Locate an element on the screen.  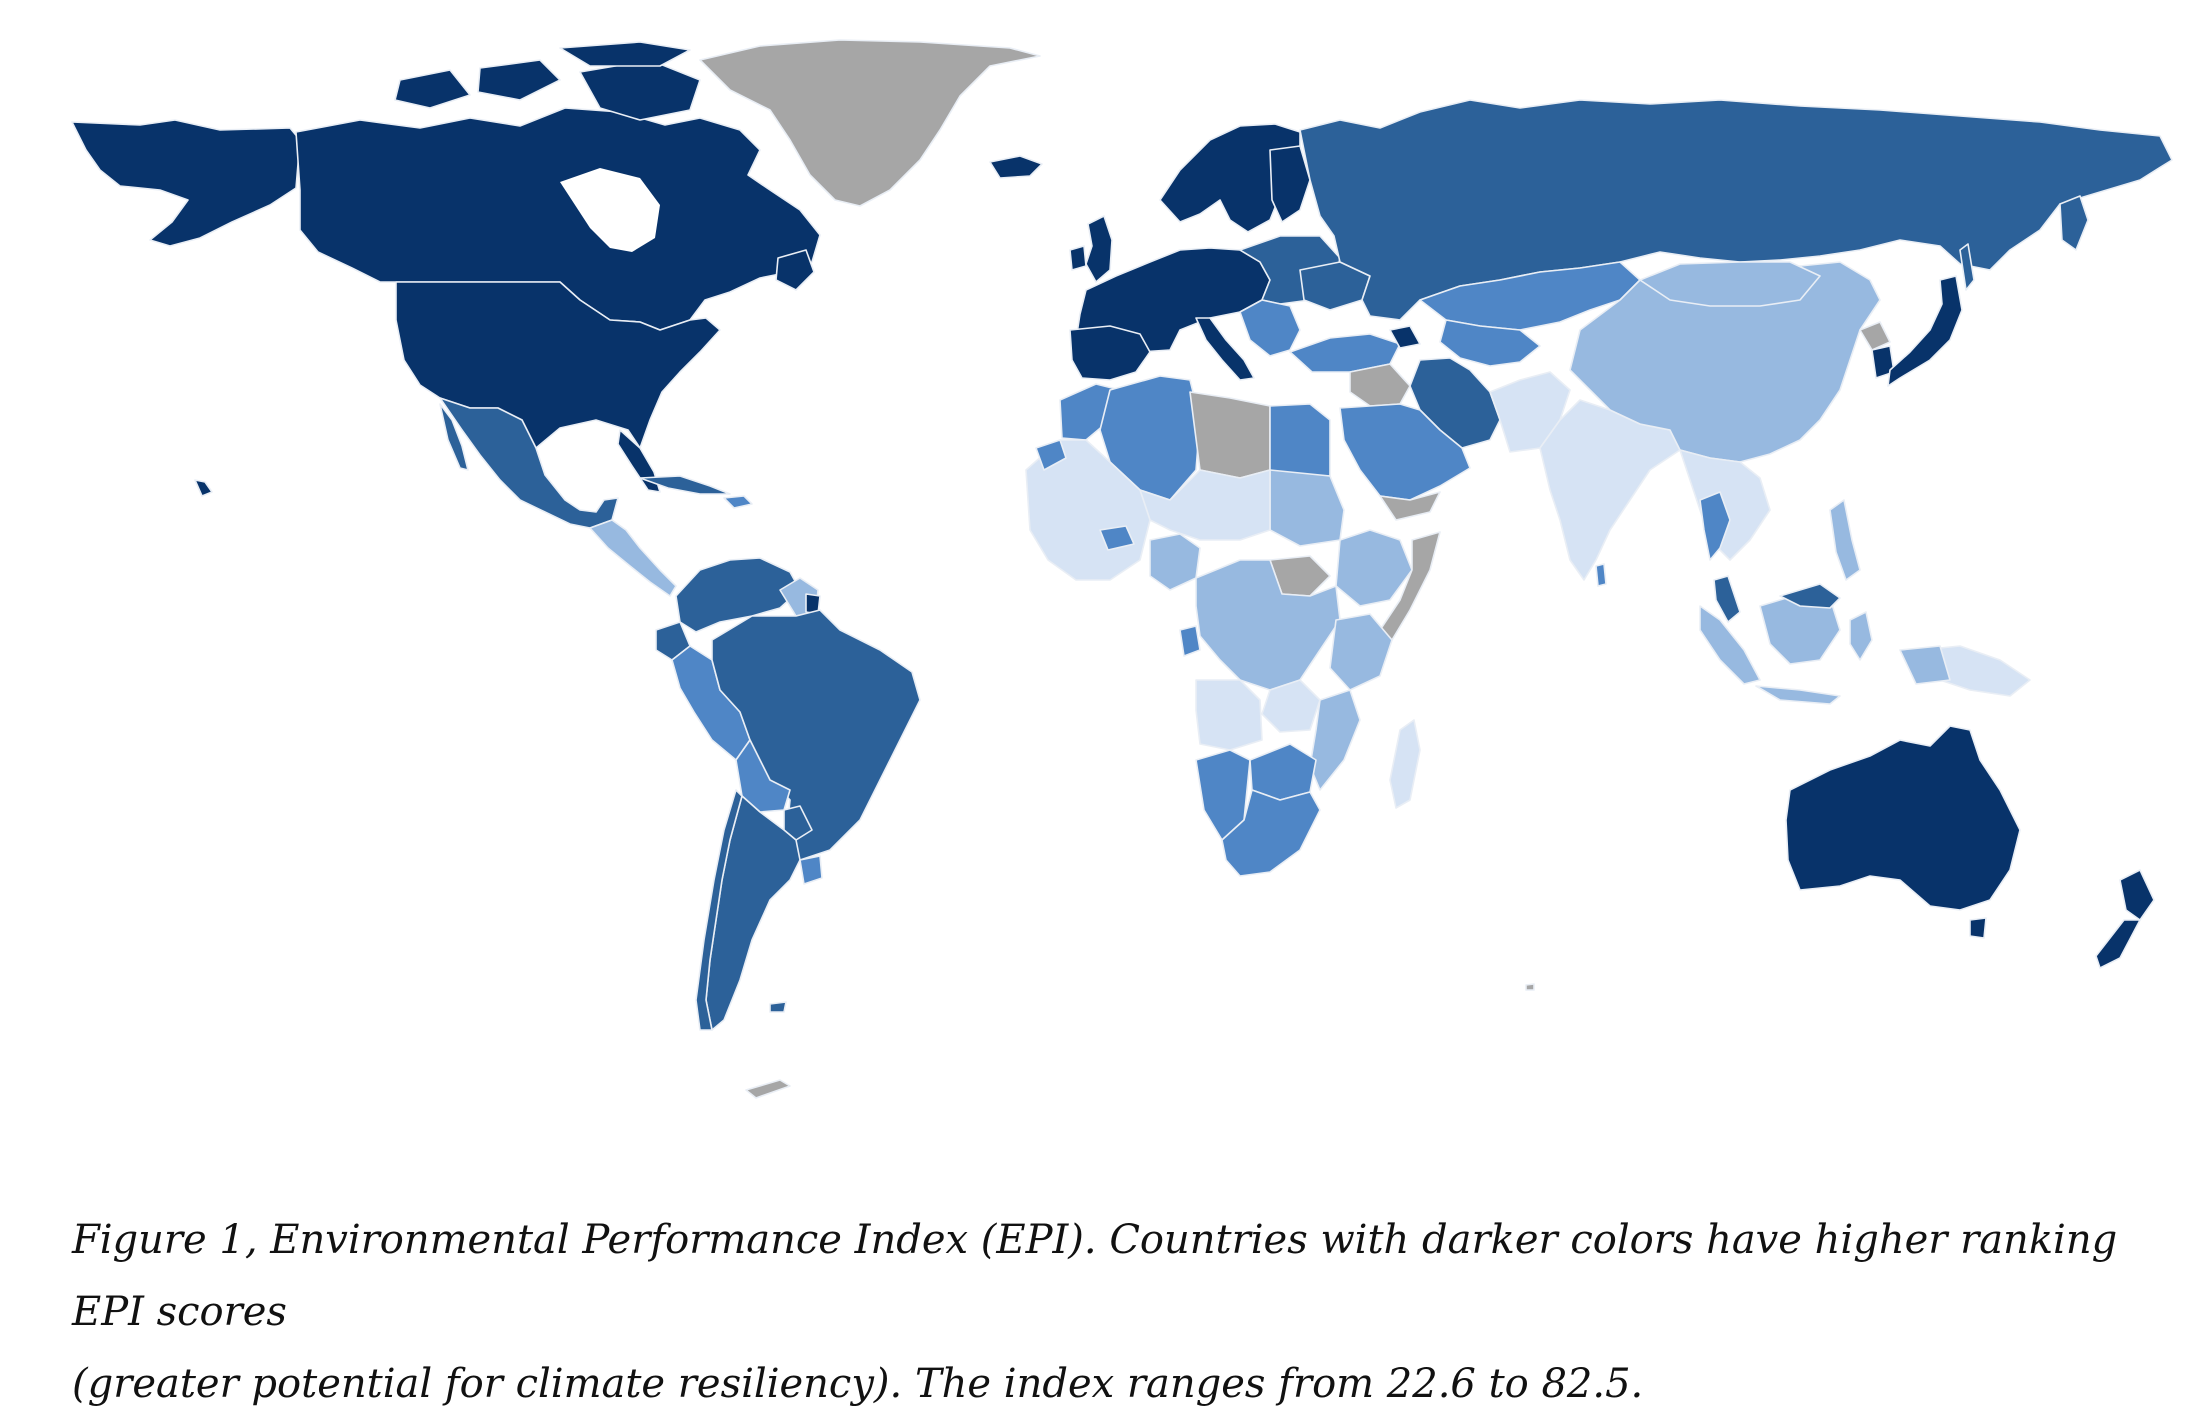
region-uruguay is located at coordinates (811, 870).